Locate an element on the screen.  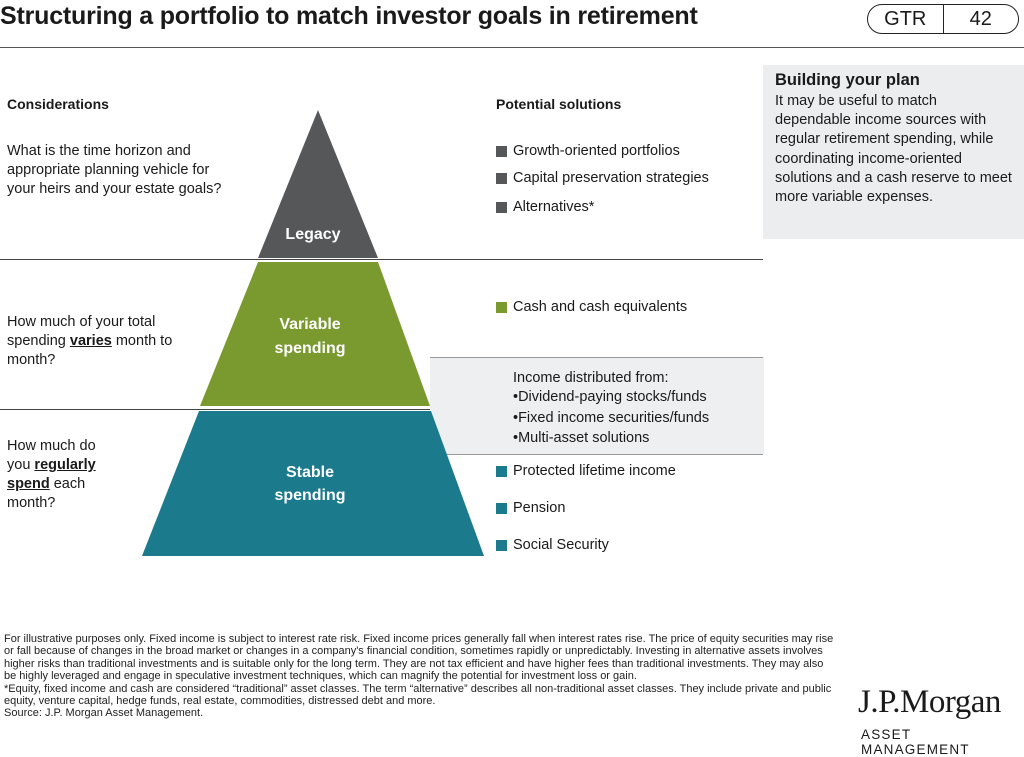
solution-cash: Cash and cash equivalents is located at coordinates (591, 307).